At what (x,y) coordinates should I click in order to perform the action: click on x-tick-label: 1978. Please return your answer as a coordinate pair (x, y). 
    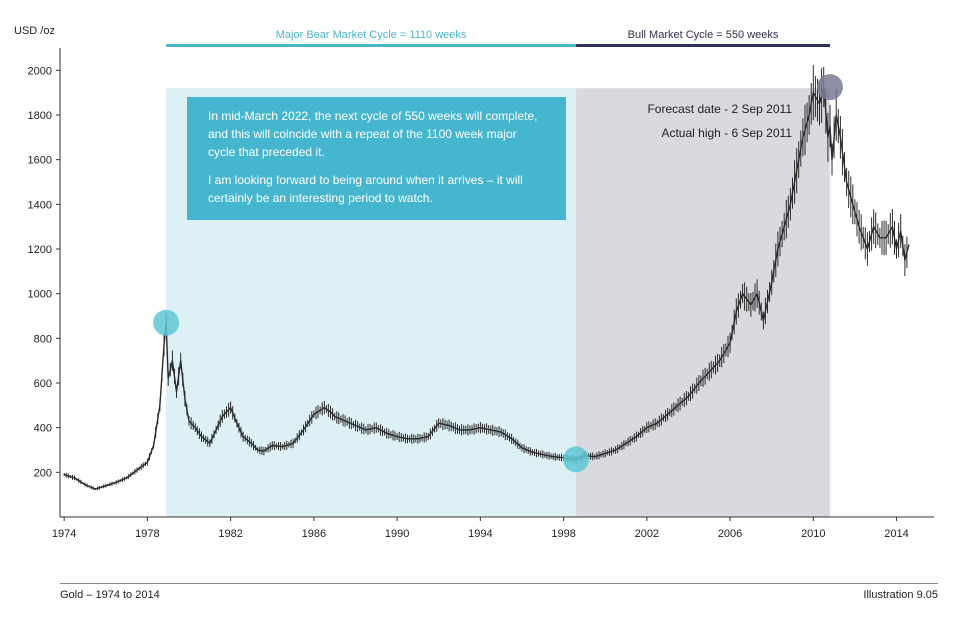
    Looking at the image, I should click on (147, 534).